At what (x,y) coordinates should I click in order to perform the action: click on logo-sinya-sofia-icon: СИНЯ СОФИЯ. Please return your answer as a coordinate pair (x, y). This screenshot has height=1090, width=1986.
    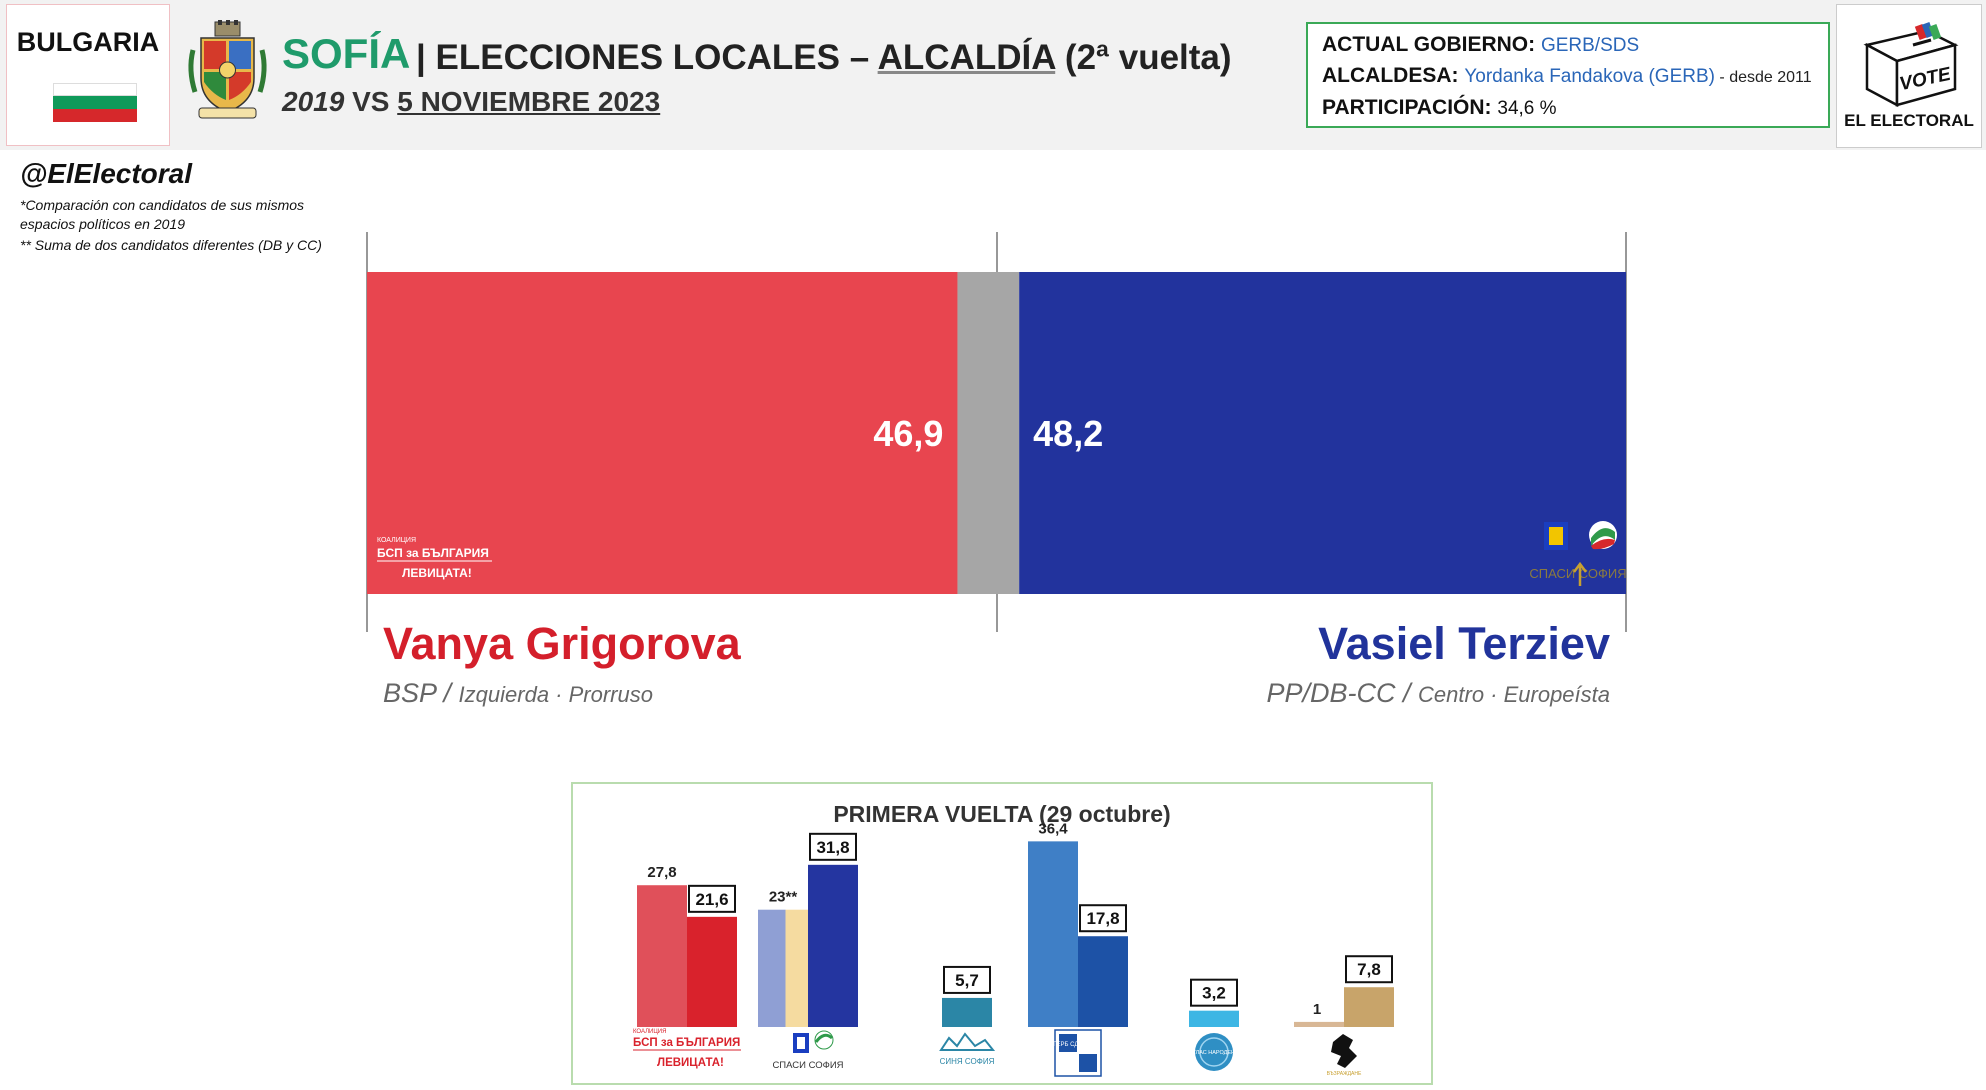
    Looking at the image, I should click on (967, 1049).